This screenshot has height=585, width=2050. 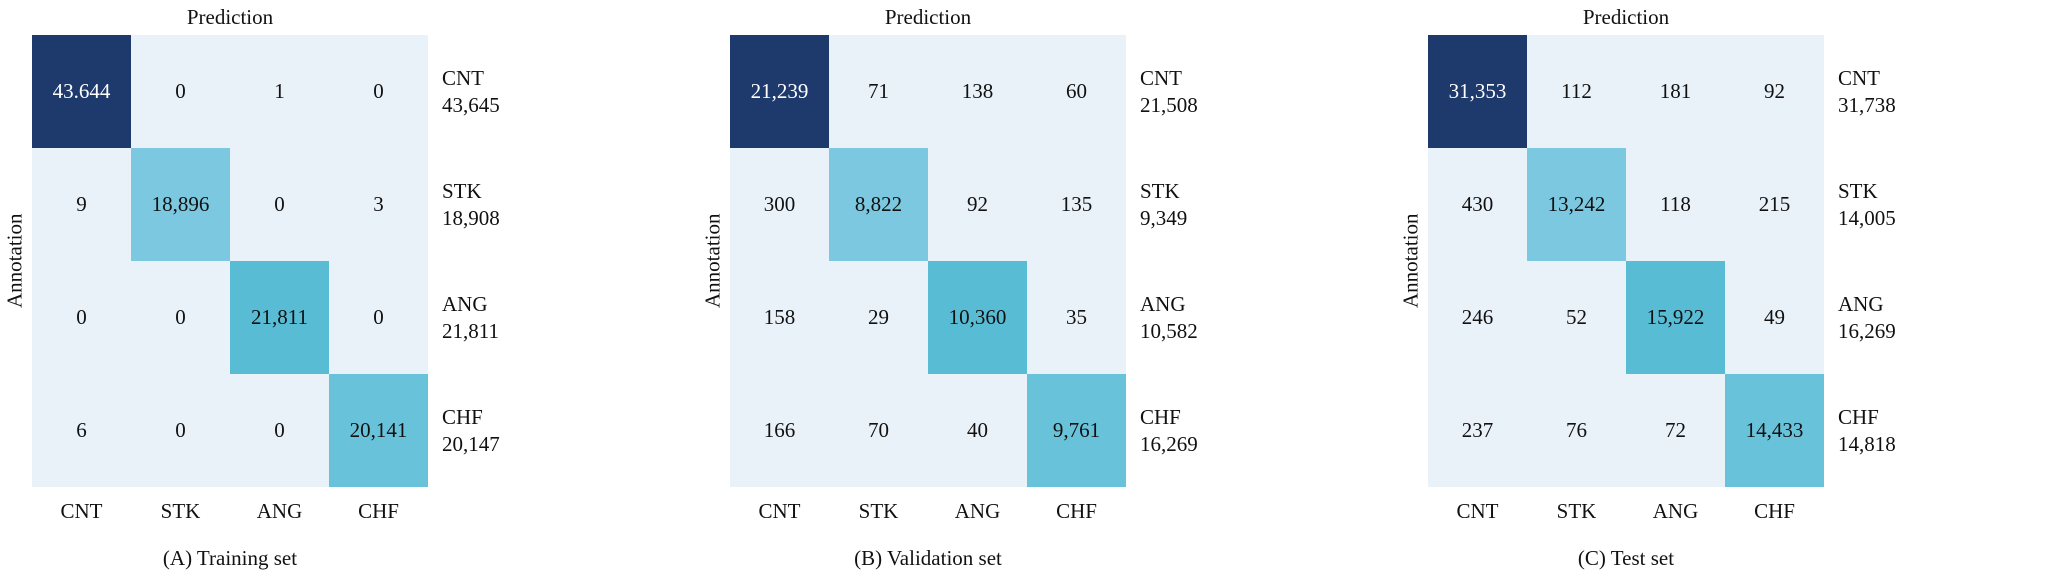 I want to click on row-total-label: 18,908, so click(x=471, y=217).